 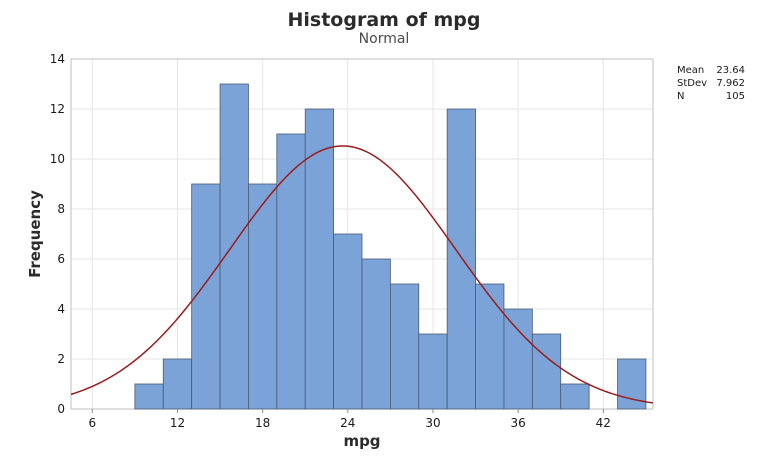 I want to click on stats-value: 105, so click(x=735, y=96).